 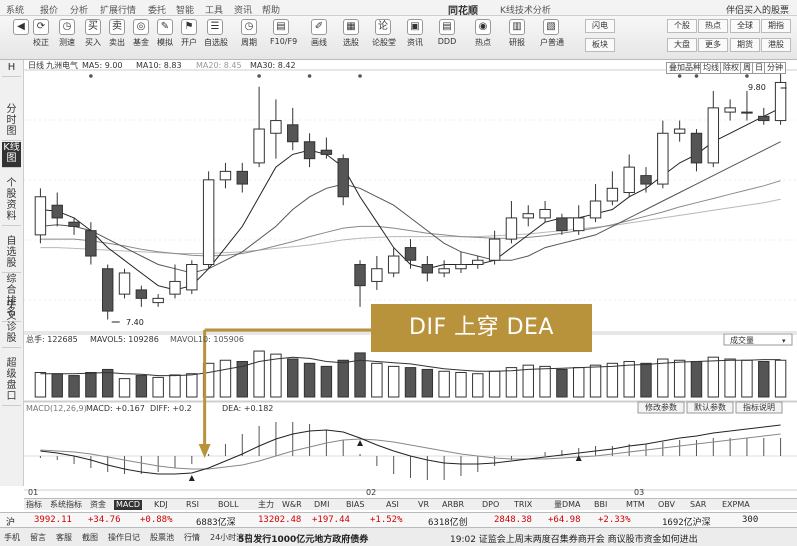 I want to click on self-select-icon: ☰, so click(x=215, y=27).